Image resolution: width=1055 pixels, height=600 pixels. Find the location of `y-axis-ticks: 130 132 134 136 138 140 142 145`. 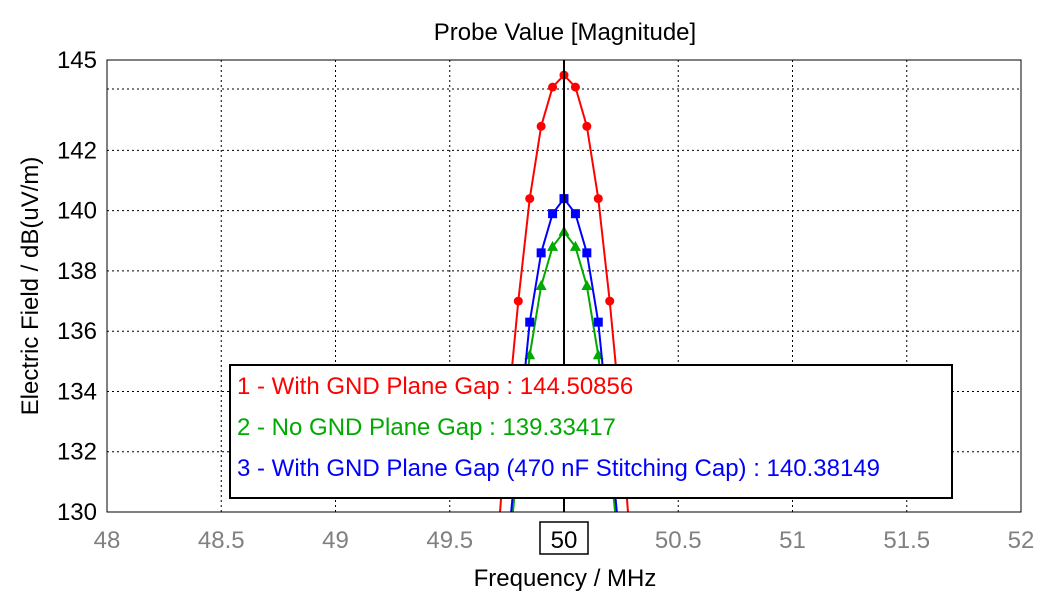

y-axis-ticks: 130 132 134 136 138 140 142 145 is located at coordinates (77, 286).